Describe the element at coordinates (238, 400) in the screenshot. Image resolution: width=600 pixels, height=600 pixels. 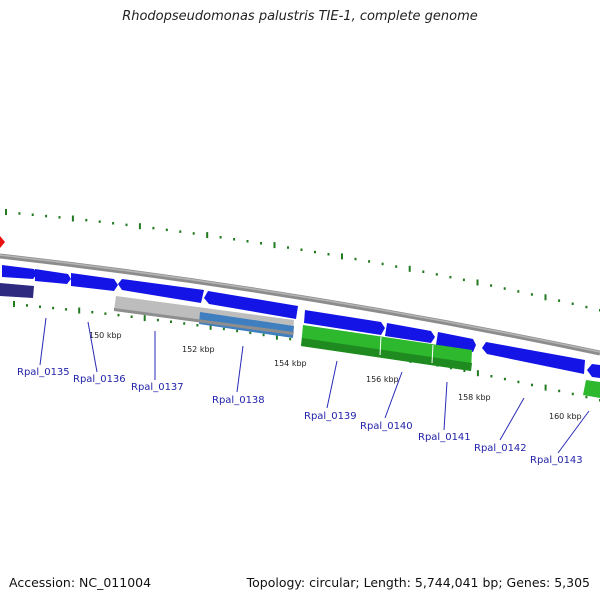
I see `gene-label: Rpal_0138` at that location.